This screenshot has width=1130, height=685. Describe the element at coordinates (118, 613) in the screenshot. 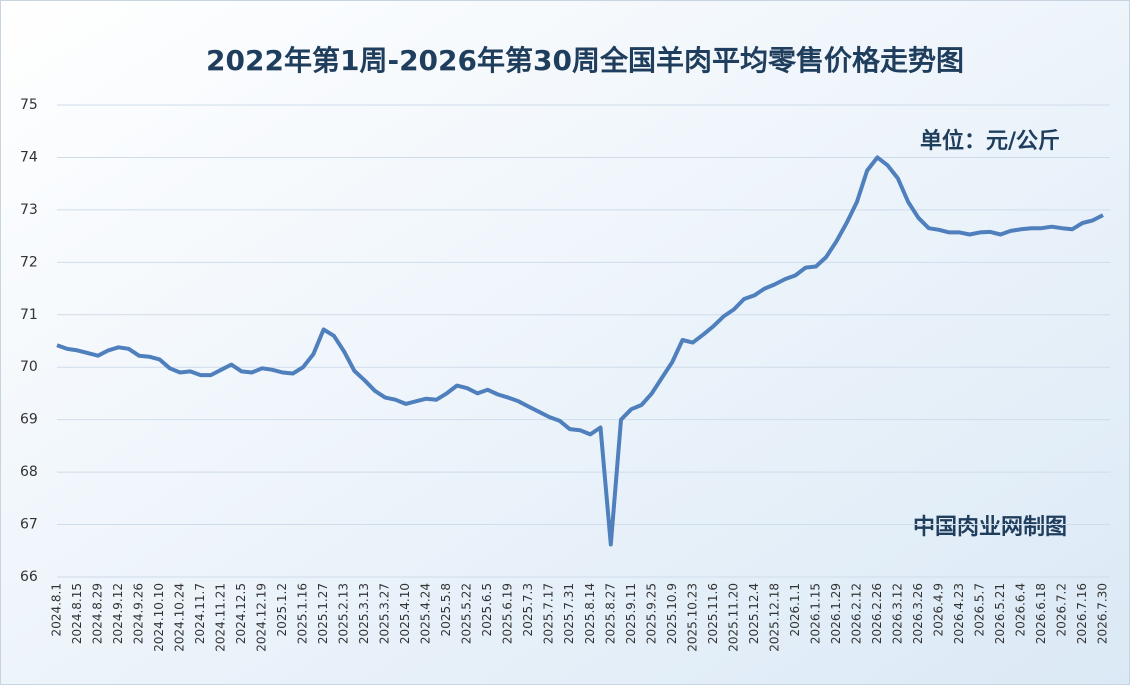

I see `x-tick-label: 2024.9.12` at that location.